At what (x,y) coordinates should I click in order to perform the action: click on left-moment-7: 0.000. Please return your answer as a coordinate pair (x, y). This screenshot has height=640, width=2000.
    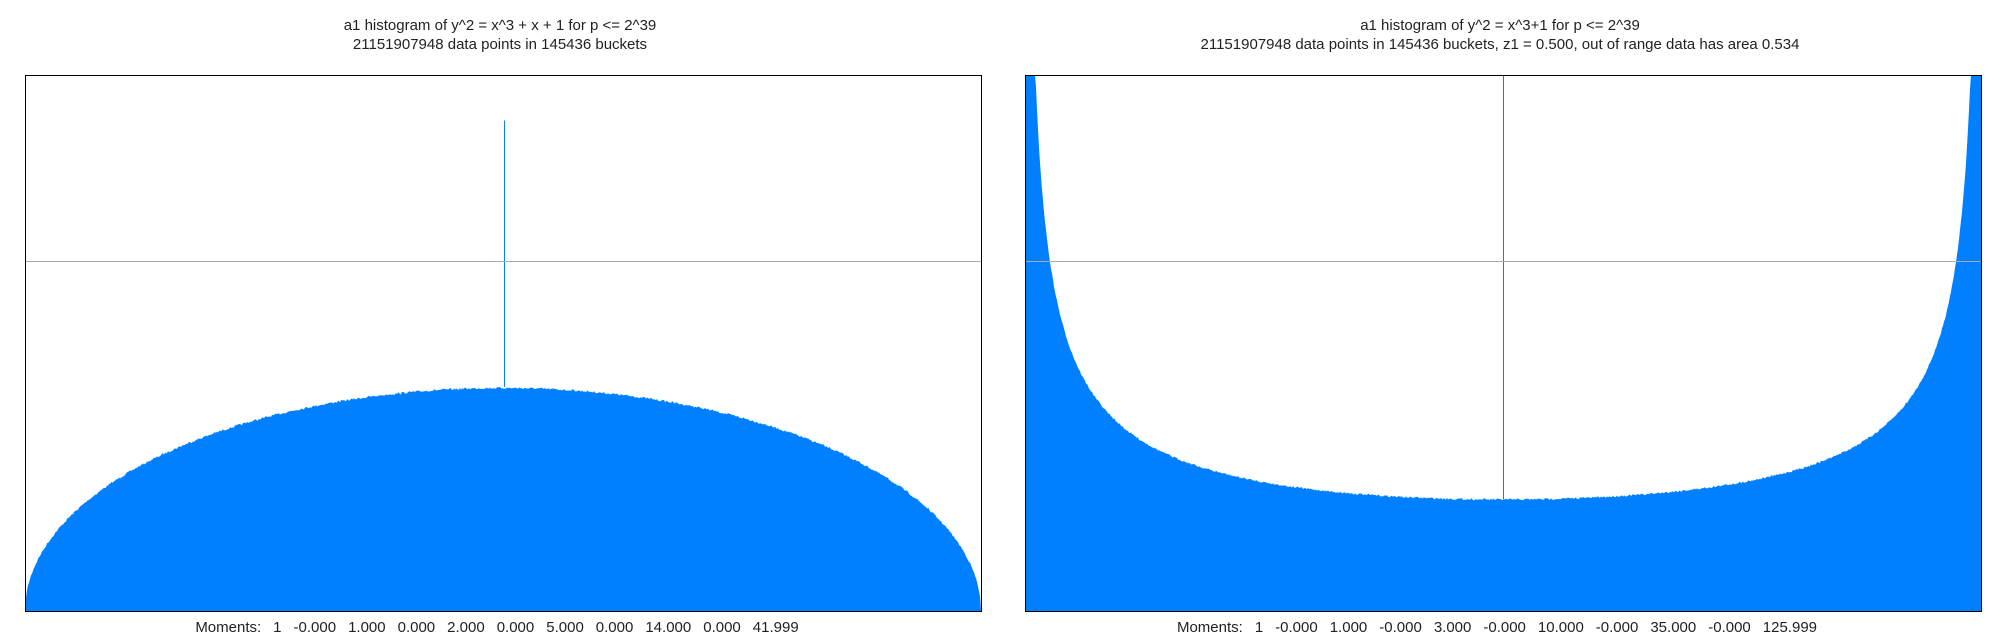
    Looking at the image, I should click on (614, 627).